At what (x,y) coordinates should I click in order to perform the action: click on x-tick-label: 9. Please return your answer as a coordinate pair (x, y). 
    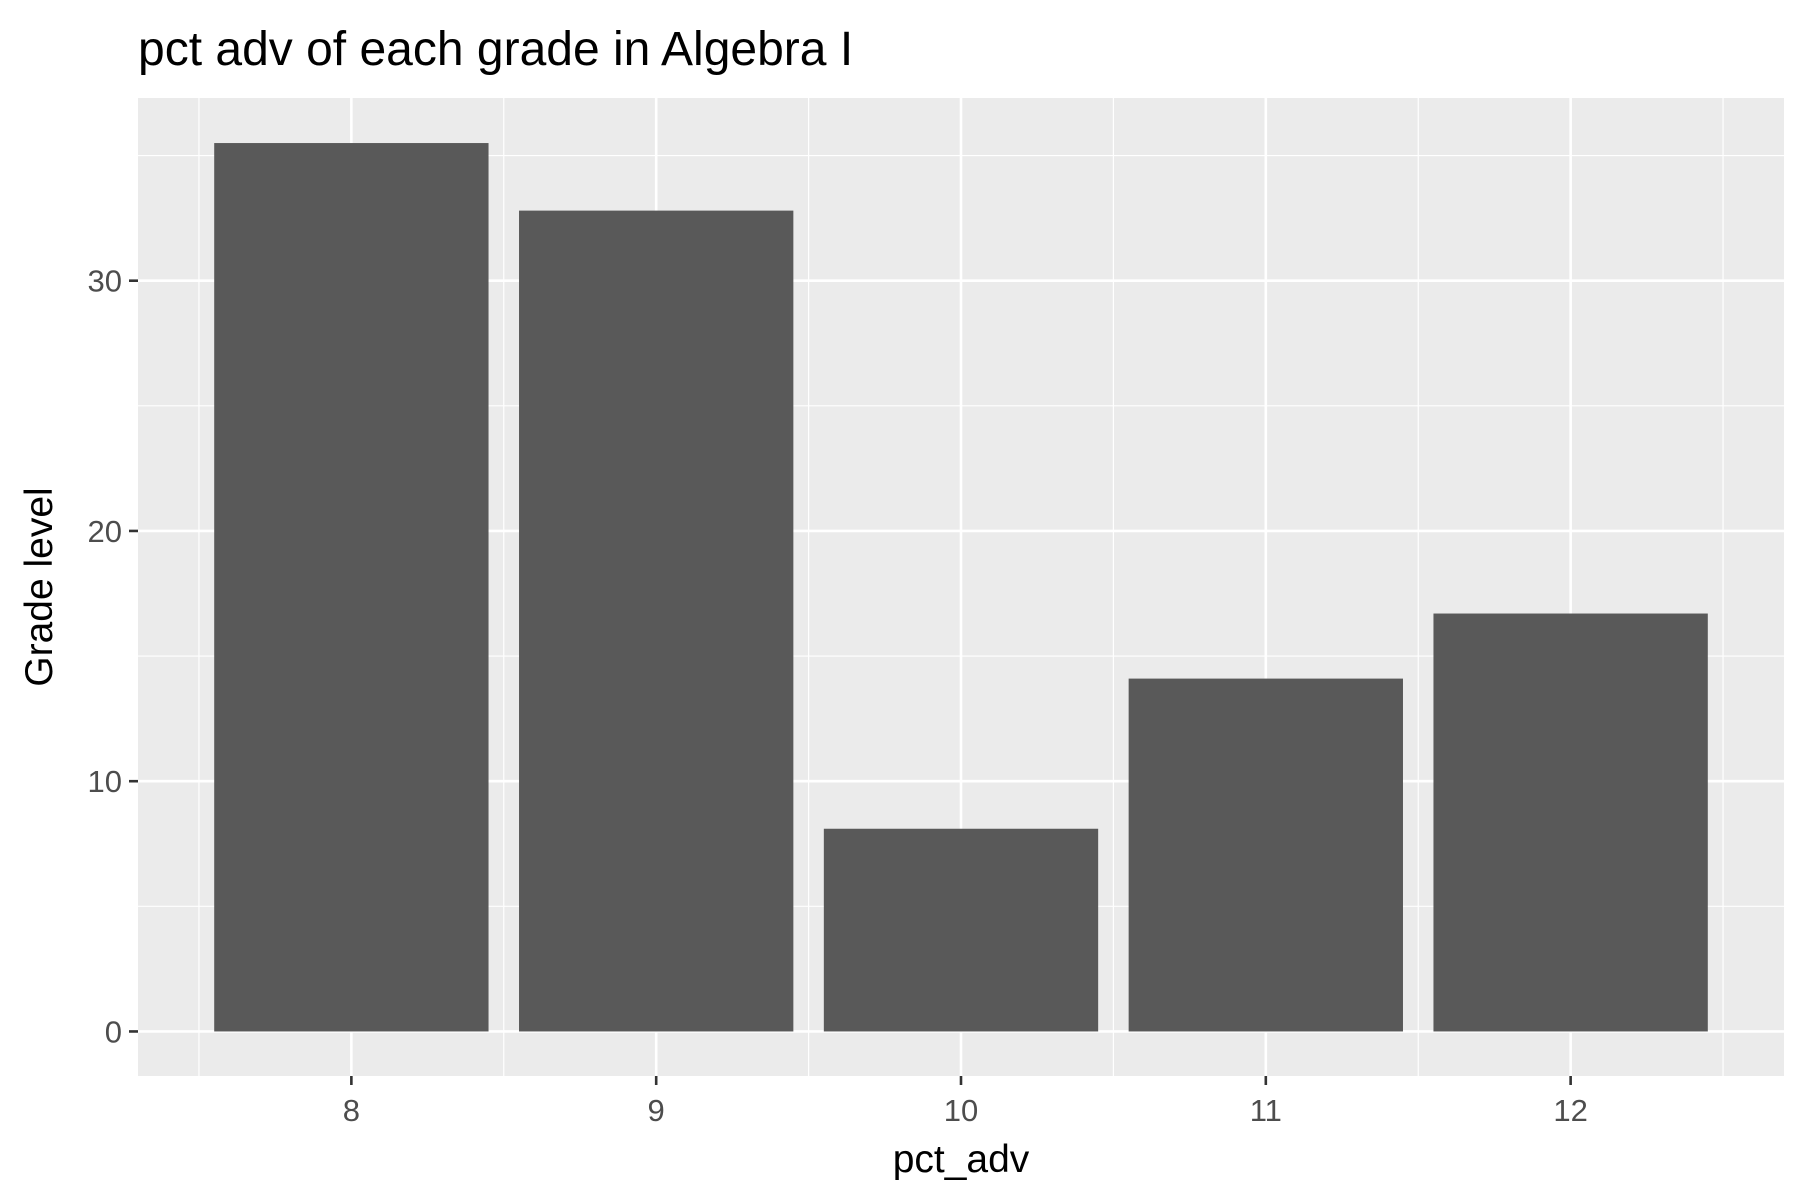
    Looking at the image, I should click on (656, 1110).